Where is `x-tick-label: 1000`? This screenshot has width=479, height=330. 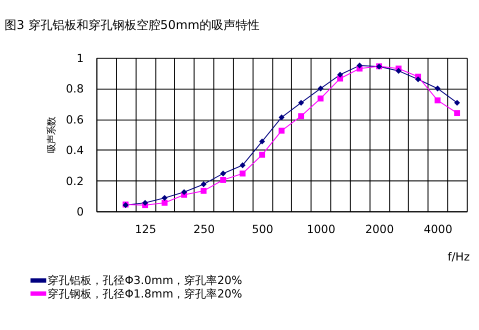 x-tick-label: 1000 is located at coordinates (321, 229).